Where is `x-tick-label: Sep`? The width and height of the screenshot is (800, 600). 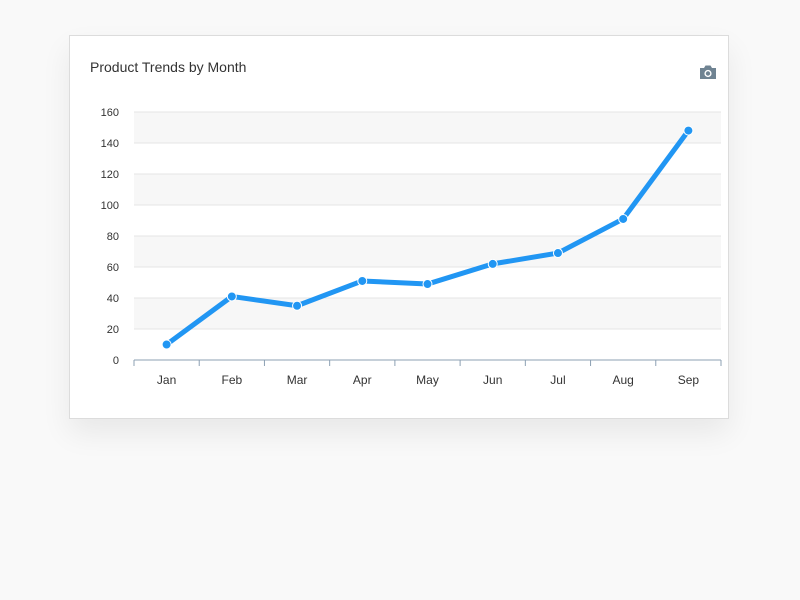 x-tick-label: Sep is located at coordinates (689, 380).